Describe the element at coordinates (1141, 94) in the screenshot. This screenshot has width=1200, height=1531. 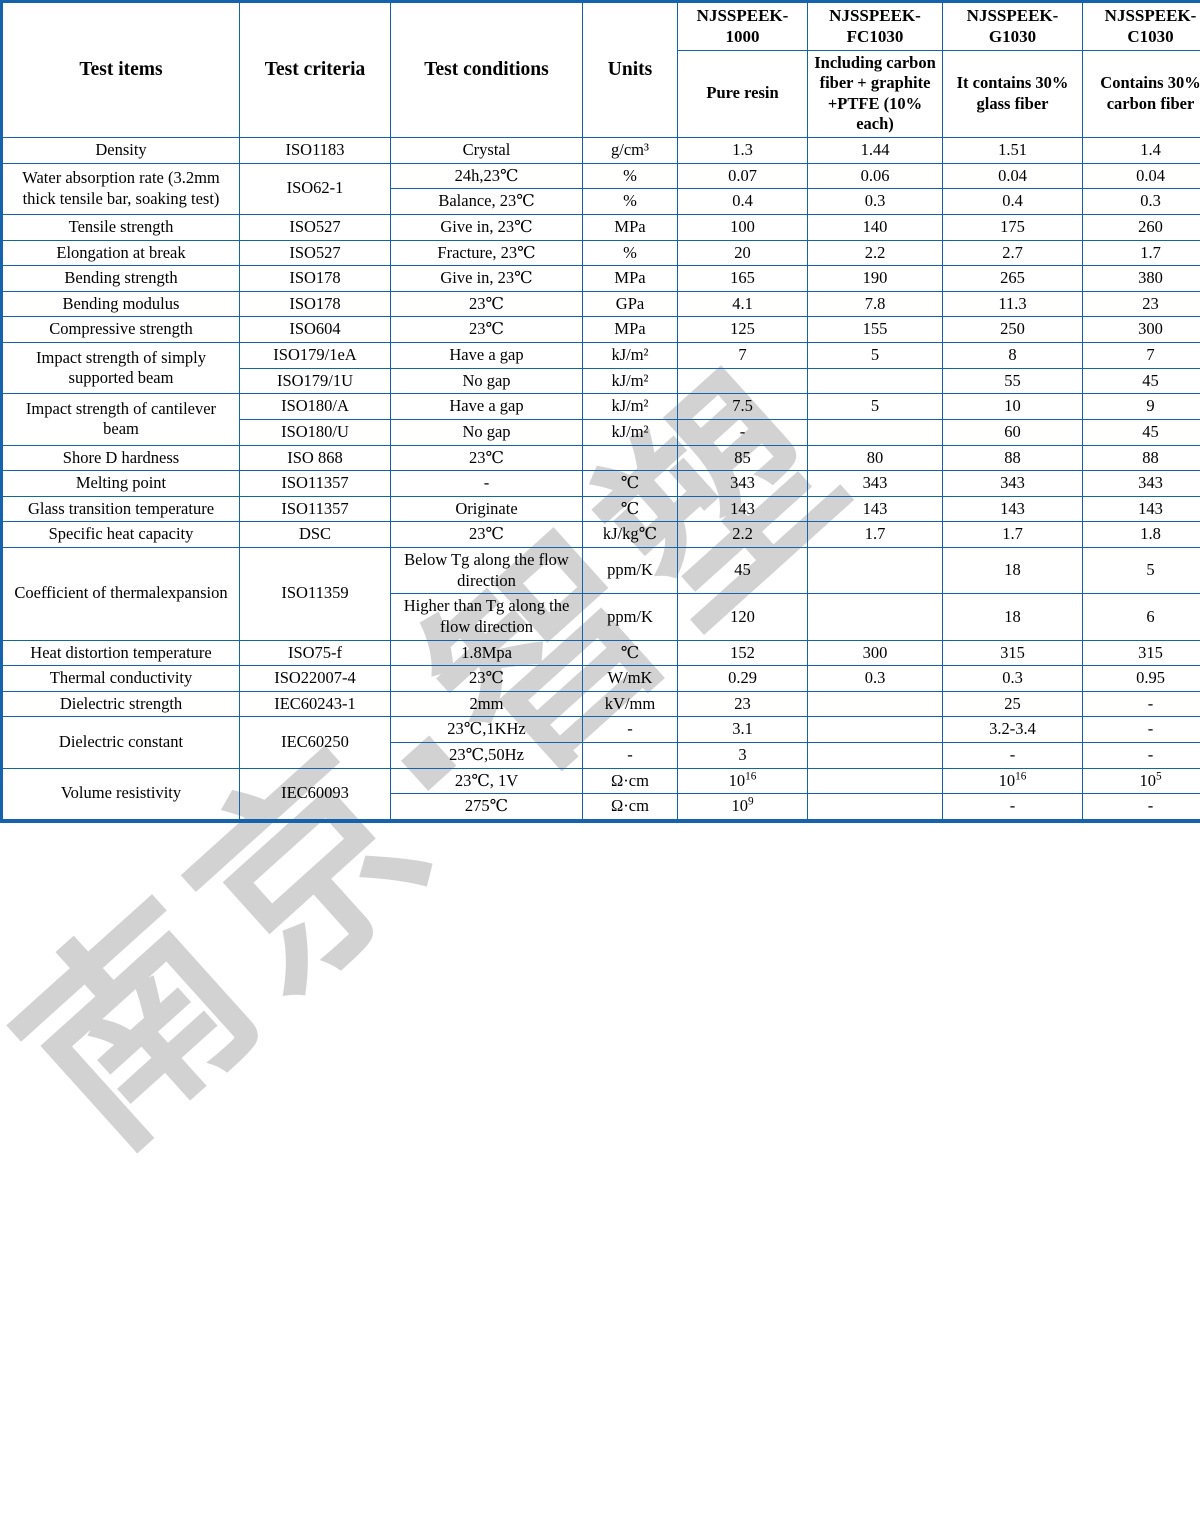
I see `header-product-desc-3: Contains 30% carbon fiber` at that location.